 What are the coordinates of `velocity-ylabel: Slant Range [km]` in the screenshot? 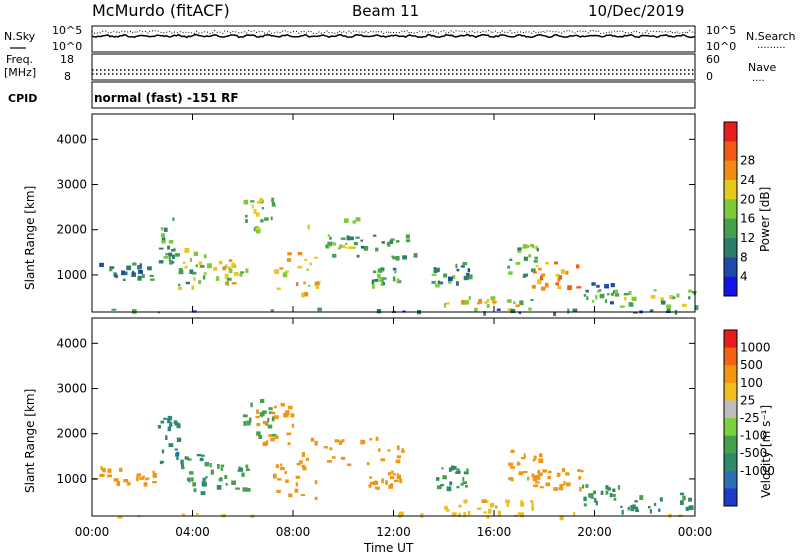 It's located at (30, 441).